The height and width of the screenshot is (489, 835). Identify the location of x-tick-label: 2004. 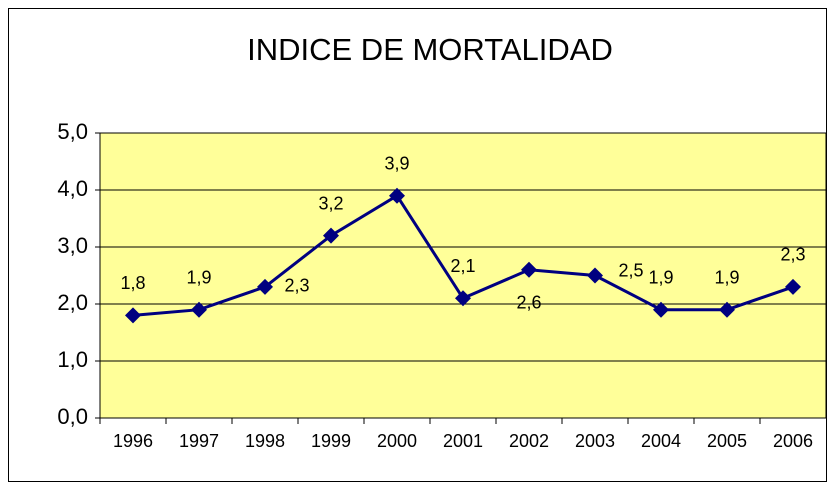
(661, 441).